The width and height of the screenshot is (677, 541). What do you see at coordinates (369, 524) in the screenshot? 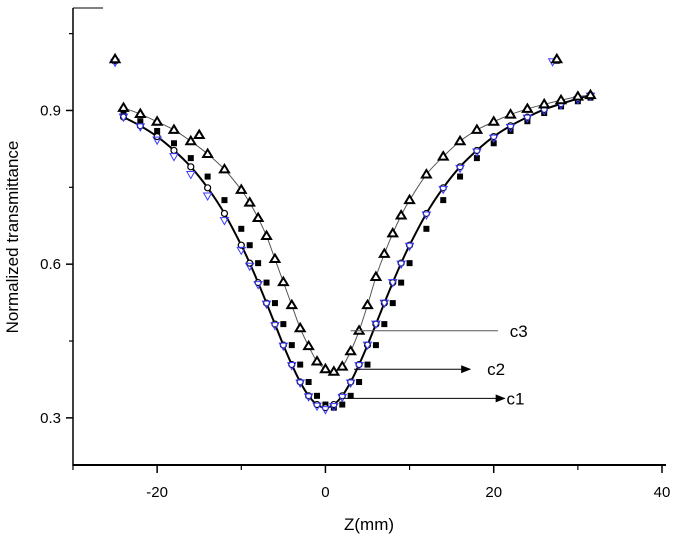
I see `x-axis-title: Z(mm)` at bounding box center [369, 524].